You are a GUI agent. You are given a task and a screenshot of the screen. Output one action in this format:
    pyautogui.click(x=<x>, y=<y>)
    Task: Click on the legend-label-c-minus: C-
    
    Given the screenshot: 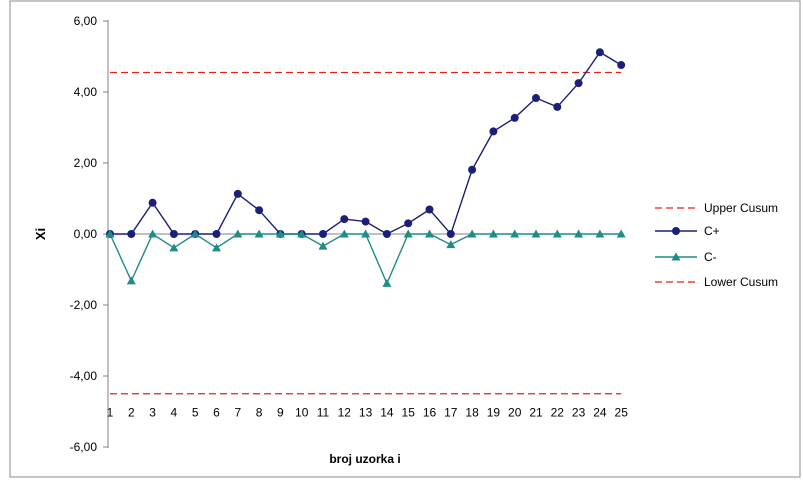 What is the action you would take?
    pyautogui.click(x=710, y=257)
    